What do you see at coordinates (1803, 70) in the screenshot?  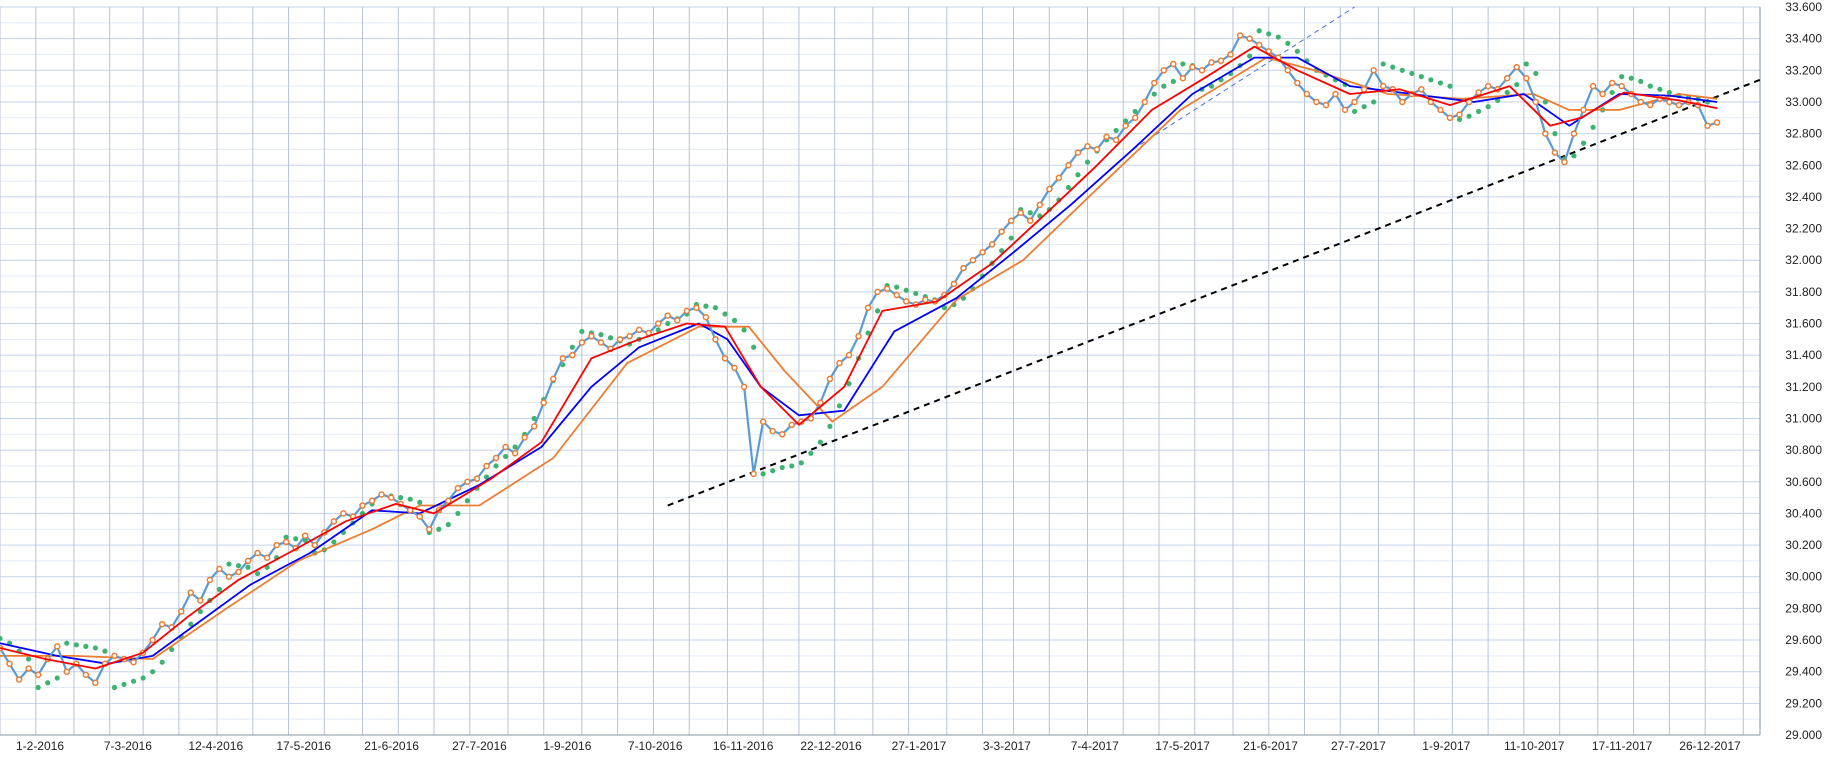 I see `y-tick-label: 33.200` at bounding box center [1803, 70].